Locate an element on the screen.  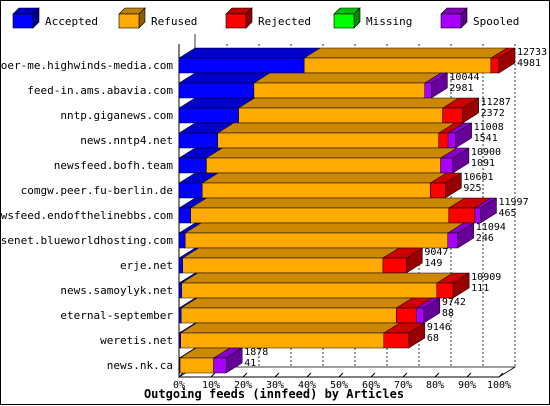
accepted-value-label: 2981 is located at coordinates (461, 88).